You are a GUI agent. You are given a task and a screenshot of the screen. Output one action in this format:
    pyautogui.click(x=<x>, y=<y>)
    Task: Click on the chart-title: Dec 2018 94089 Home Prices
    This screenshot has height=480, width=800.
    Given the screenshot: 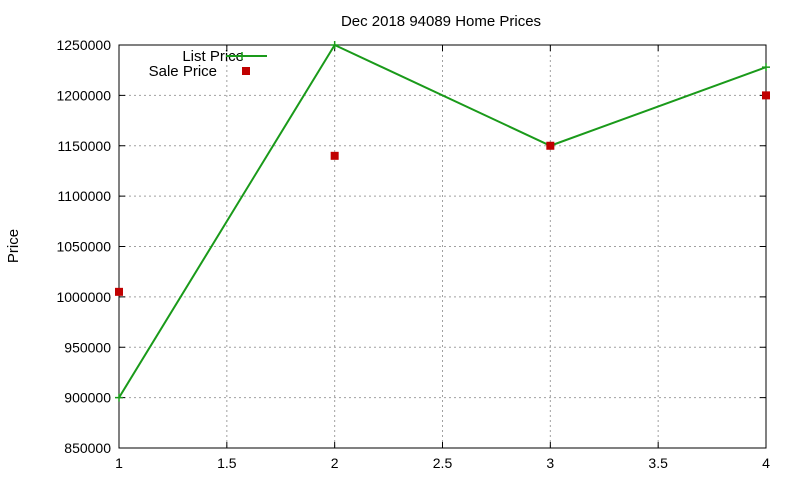 What is the action you would take?
    pyautogui.click(x=441, y=21)
    